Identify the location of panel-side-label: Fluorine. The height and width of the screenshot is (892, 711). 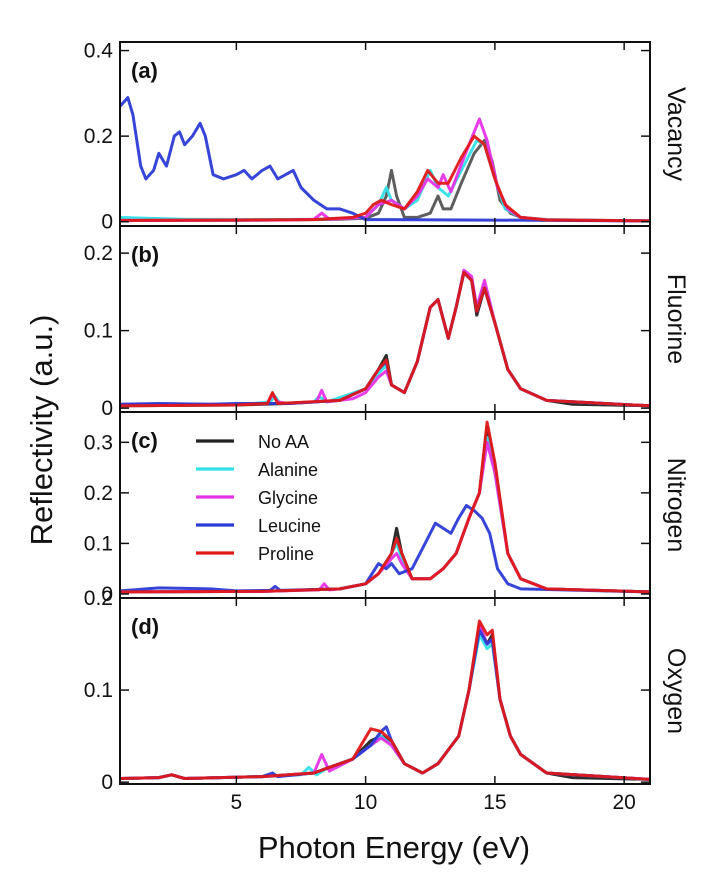
(676, 319).